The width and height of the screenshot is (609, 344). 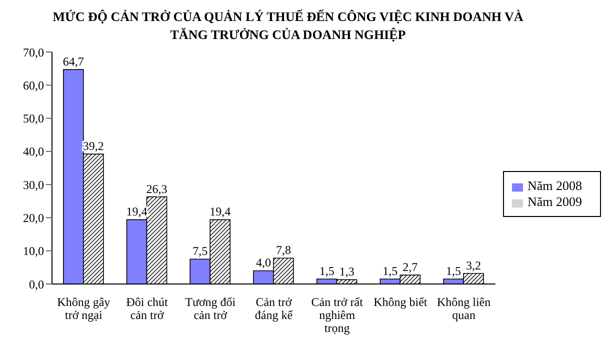 What do you see at coordinates (73, 61) in the screenshot?
I see `data-label: 64,7` at bounding box center [73, 61].